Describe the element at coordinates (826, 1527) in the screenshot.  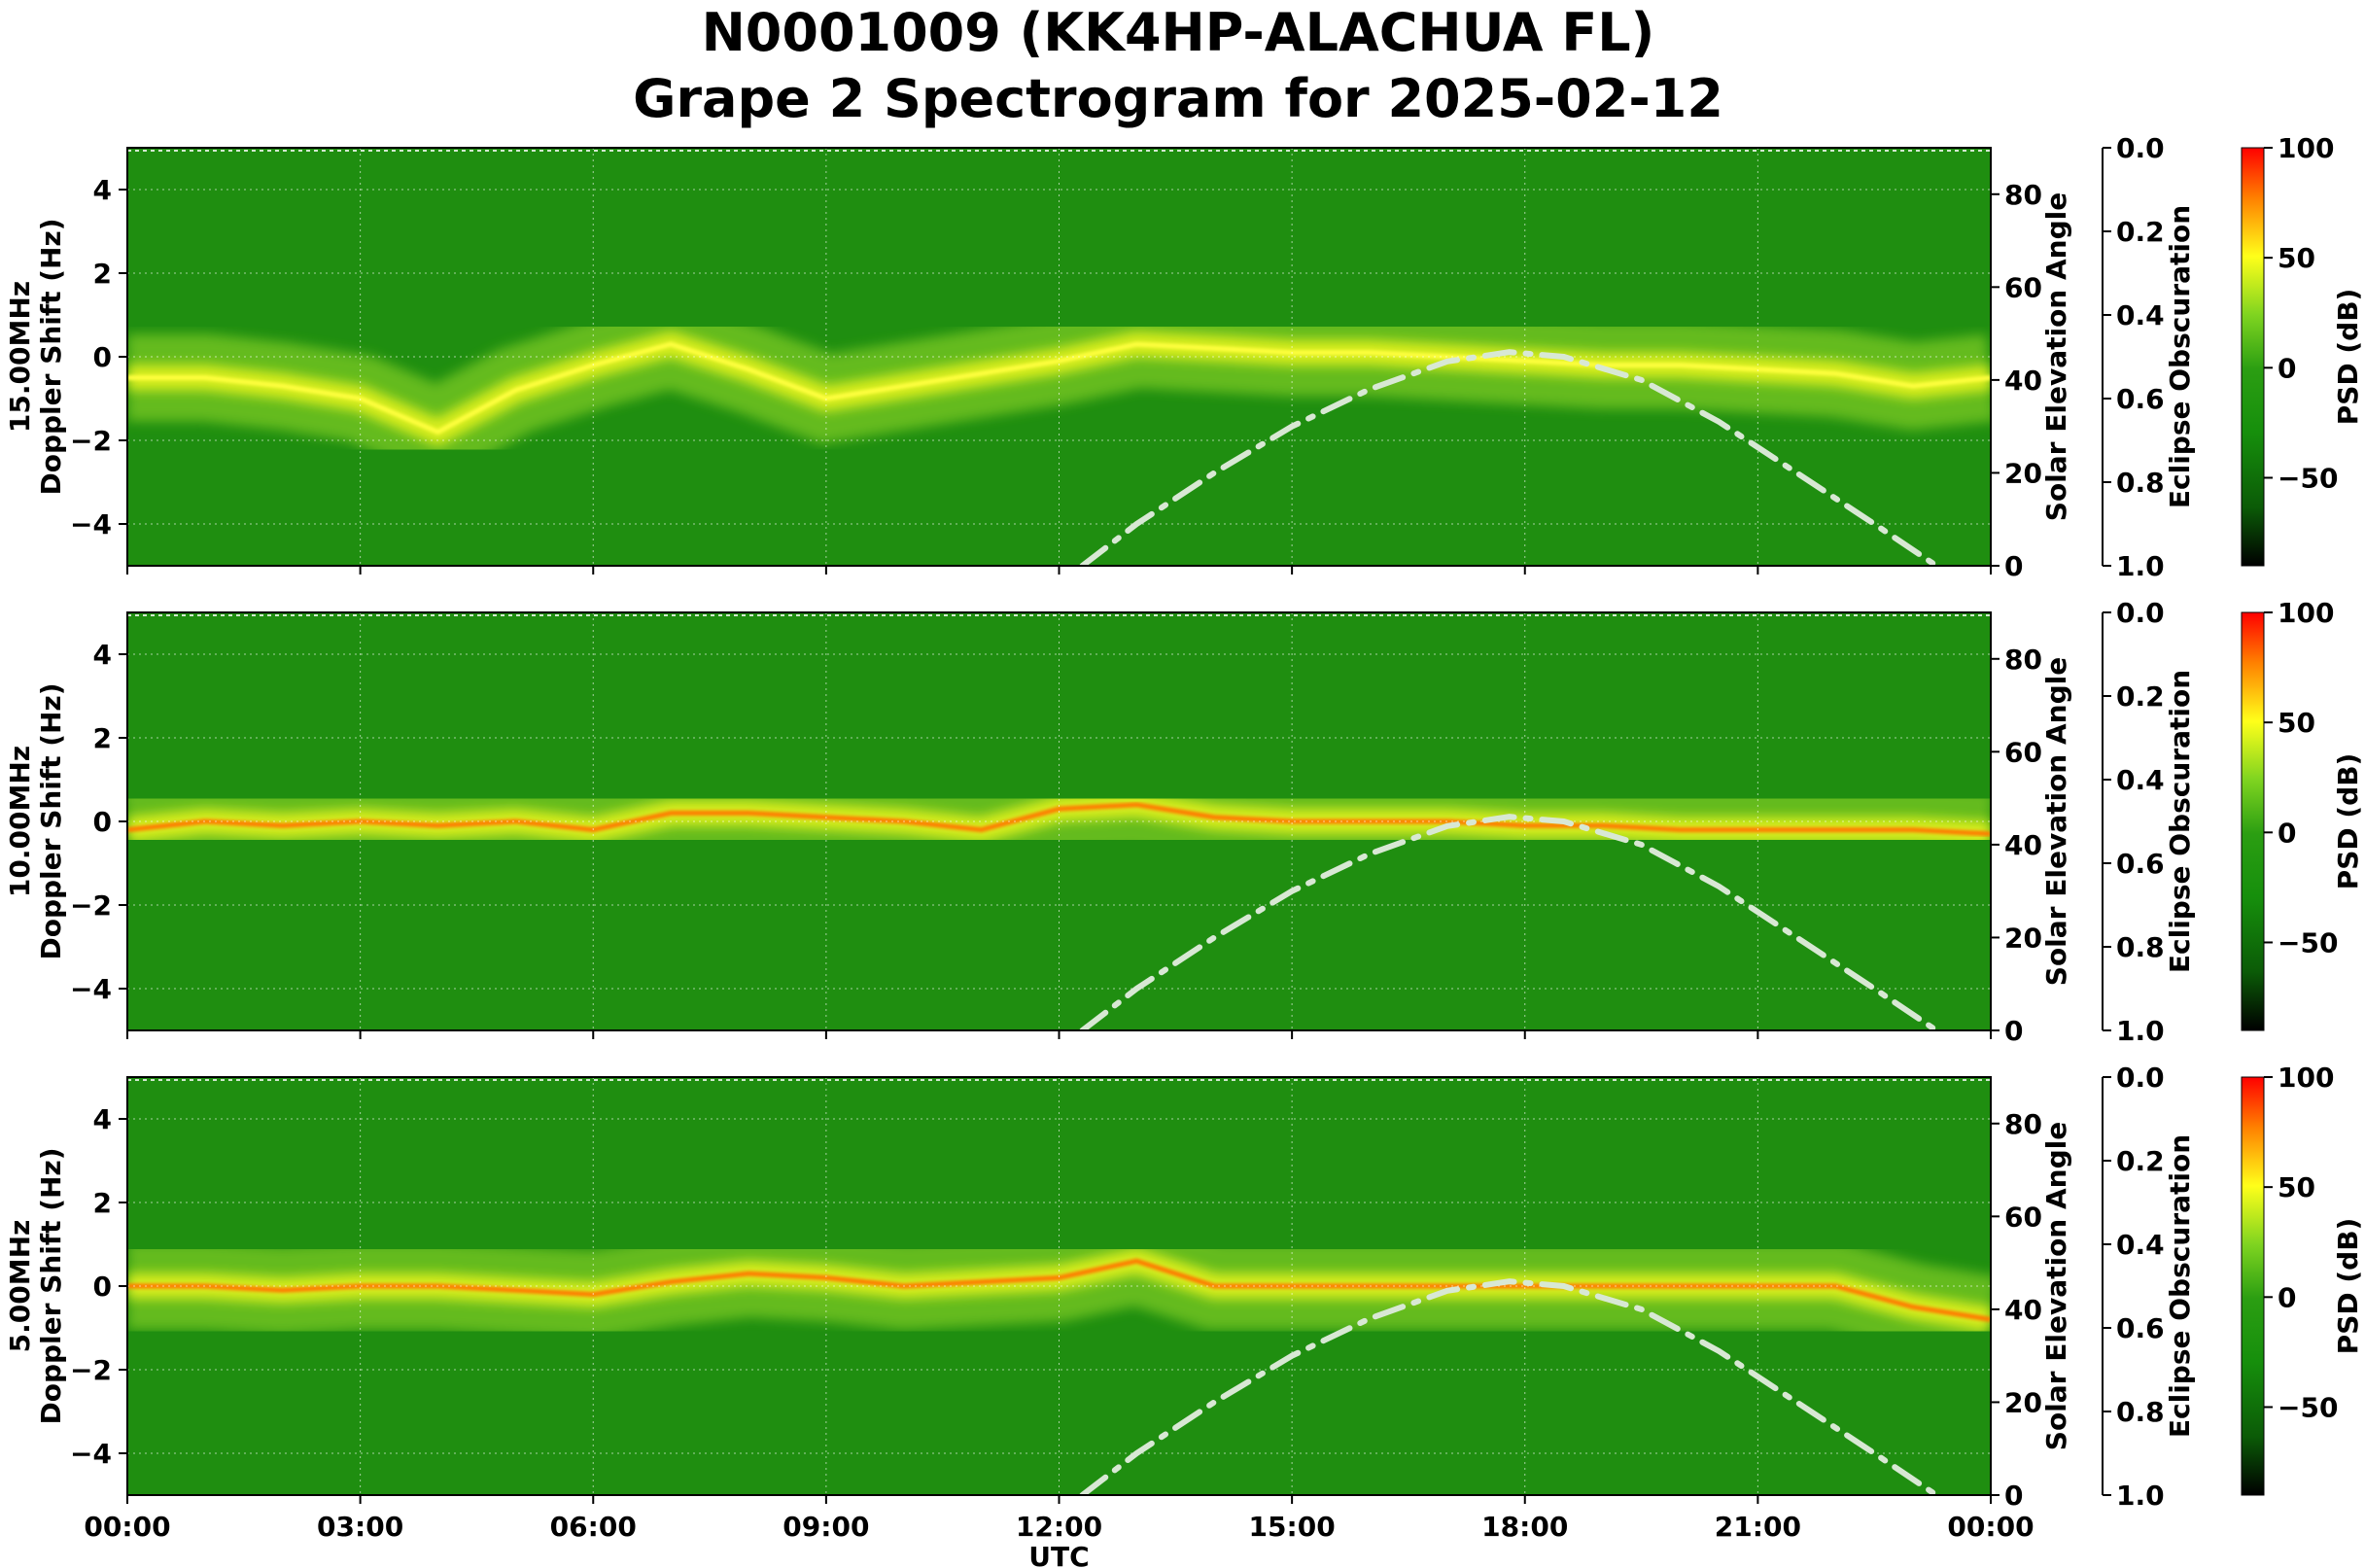
I see `x-tick-label: 09:00` at that location.